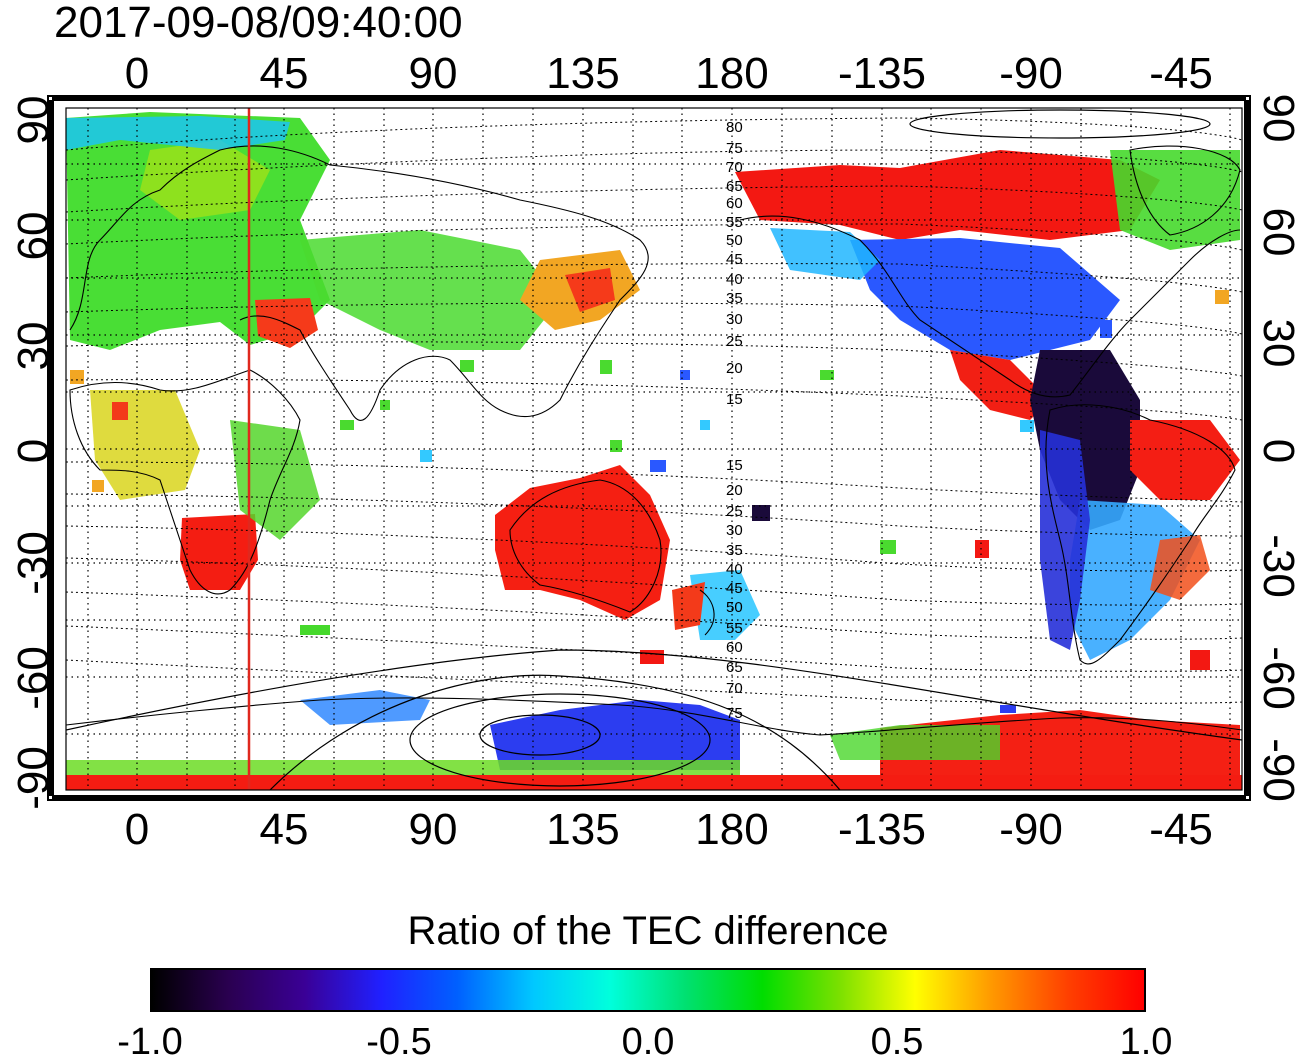  Describe the element at coordinates (947, 195) in the screenshot. I see `patch-canada-red` at that location.